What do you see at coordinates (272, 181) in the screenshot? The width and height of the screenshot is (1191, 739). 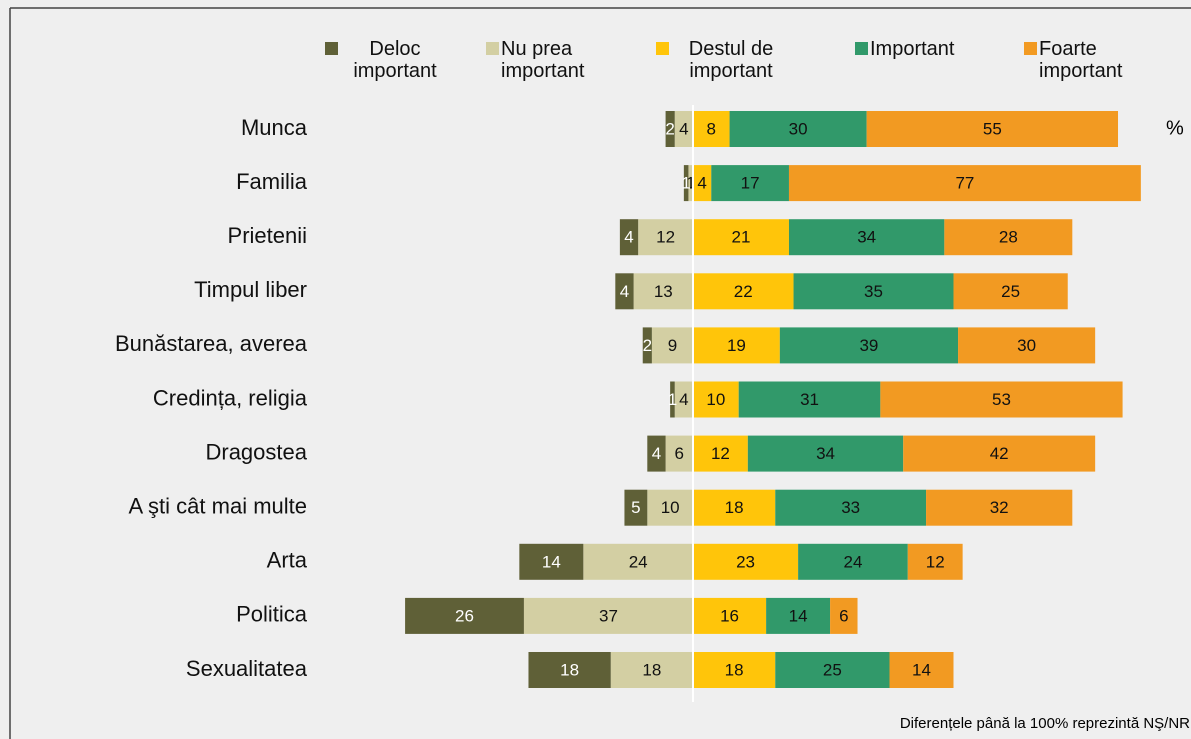 I see `category-label: Familia` at bounding box center [272, 181].